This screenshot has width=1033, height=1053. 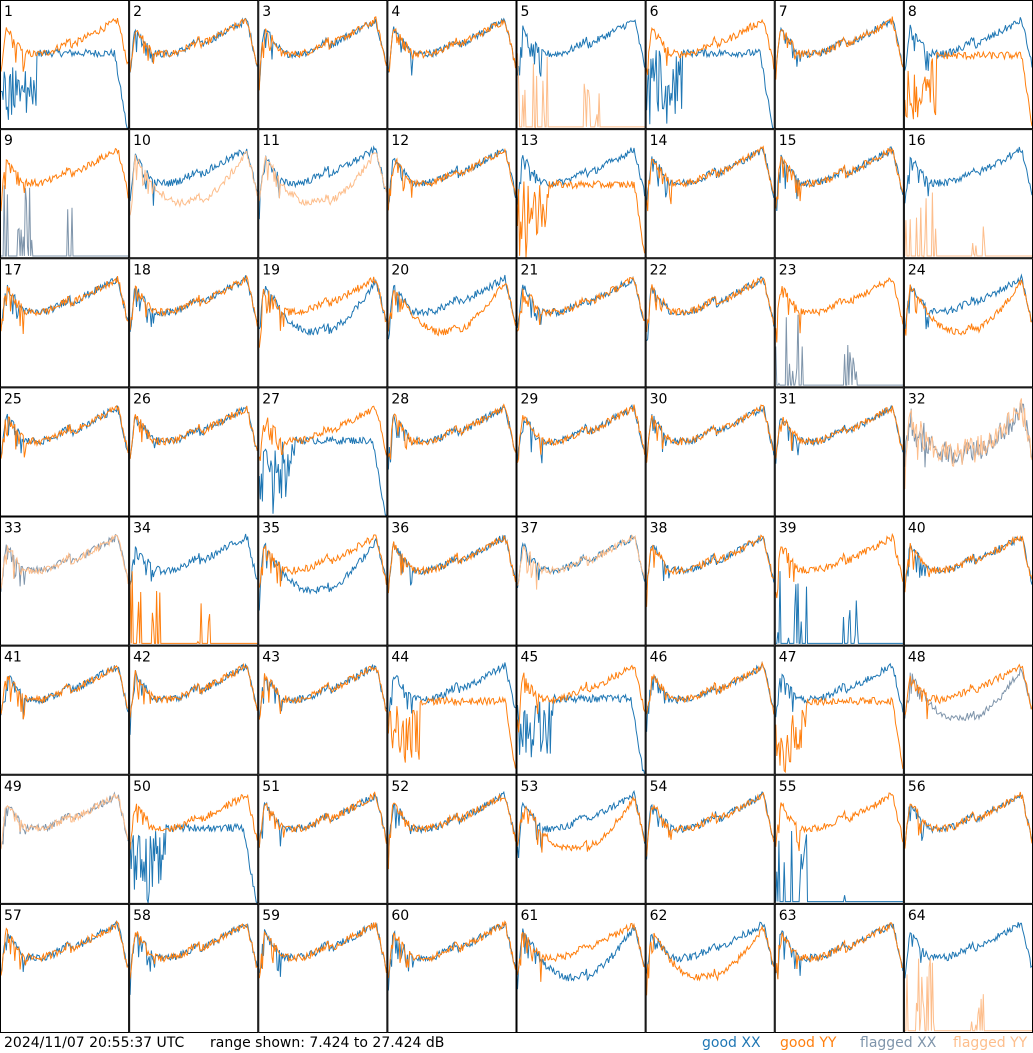 What do you see at coordinates (530, 787) in the screenshot?
I see `panel-53-label: 53` at bounding box center [530, 787].